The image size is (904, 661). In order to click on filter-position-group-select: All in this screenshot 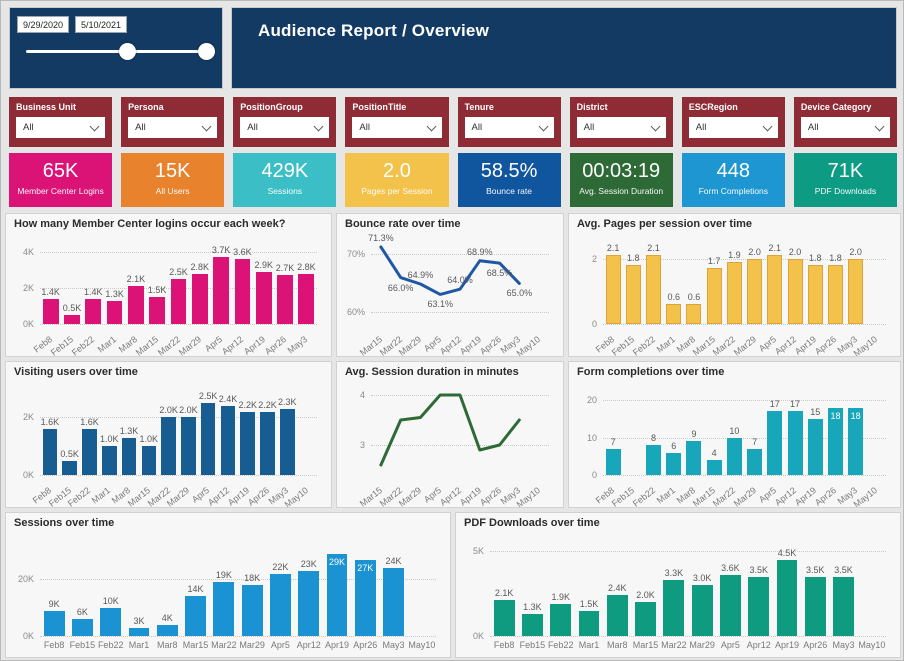, I will do `click(285, 127)`.